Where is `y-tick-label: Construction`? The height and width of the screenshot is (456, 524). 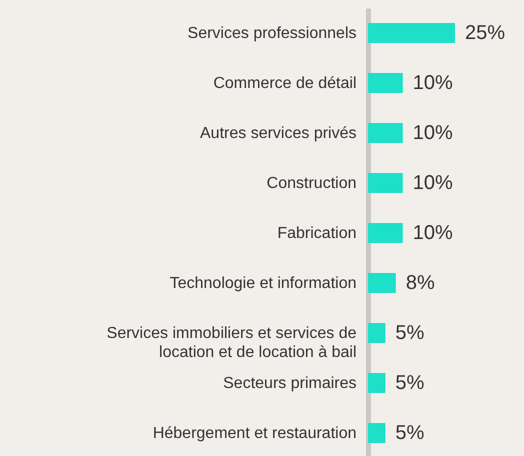
y-tick-label: Construction is located at coordinates (311, 183).